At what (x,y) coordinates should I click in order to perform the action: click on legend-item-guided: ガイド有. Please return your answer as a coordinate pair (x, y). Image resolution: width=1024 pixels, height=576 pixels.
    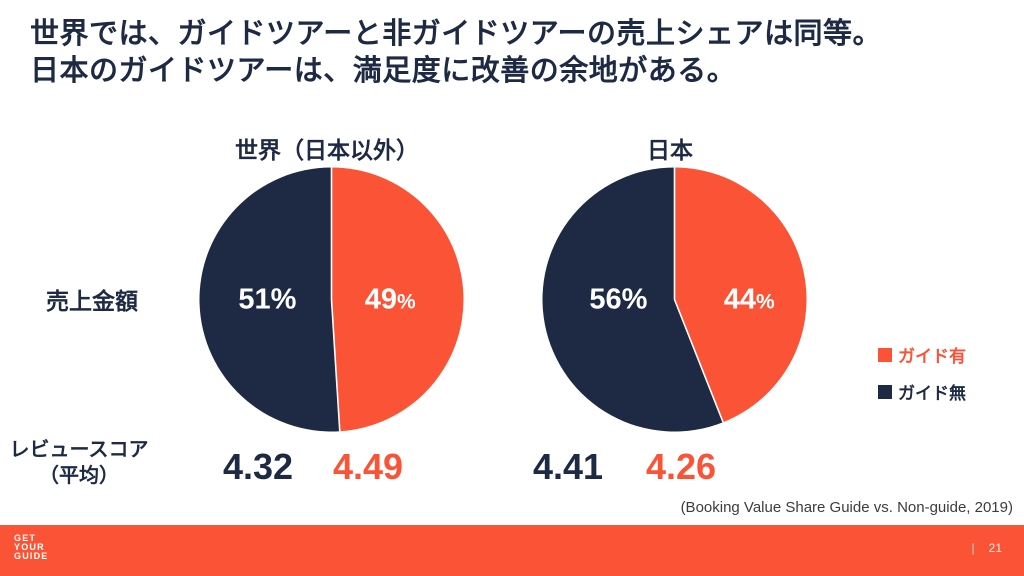
    Looking at the image, I should click on (922, 354).